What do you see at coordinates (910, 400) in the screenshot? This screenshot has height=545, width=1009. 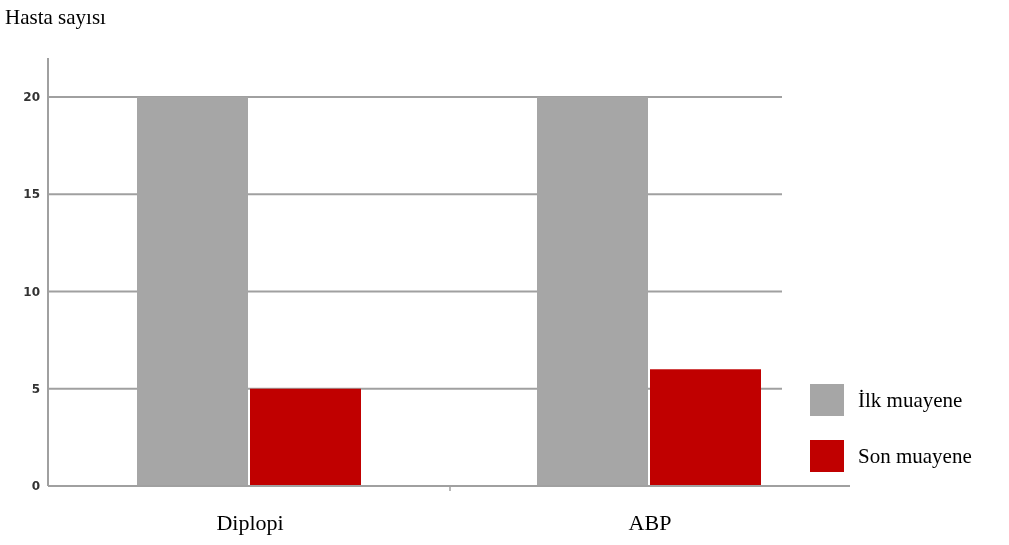 I see `legend-label: İlk muayene` at bounding box center [910, 400].